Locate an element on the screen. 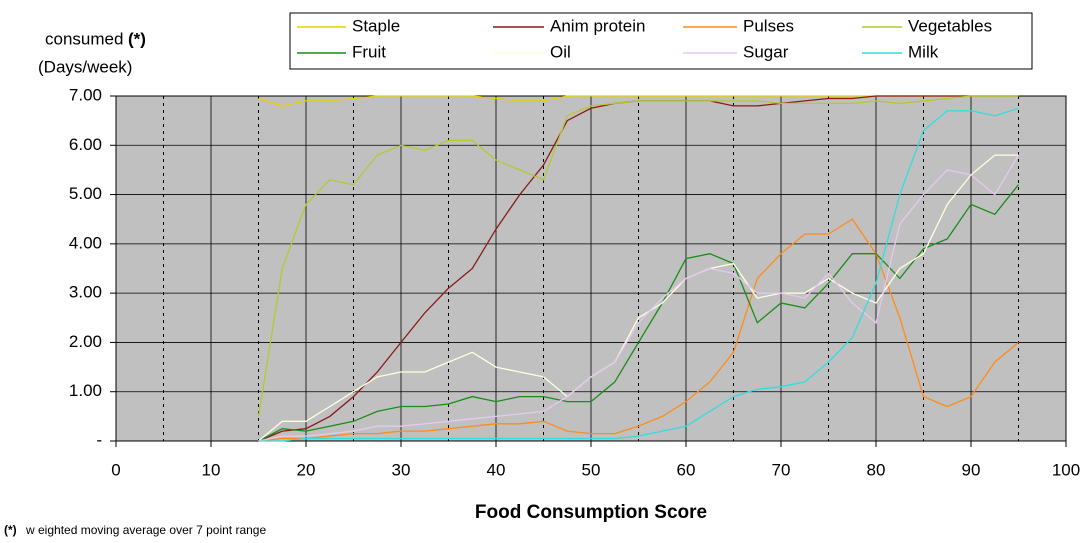  x-tick-label: 100 is located at coordinates (1066, 469).